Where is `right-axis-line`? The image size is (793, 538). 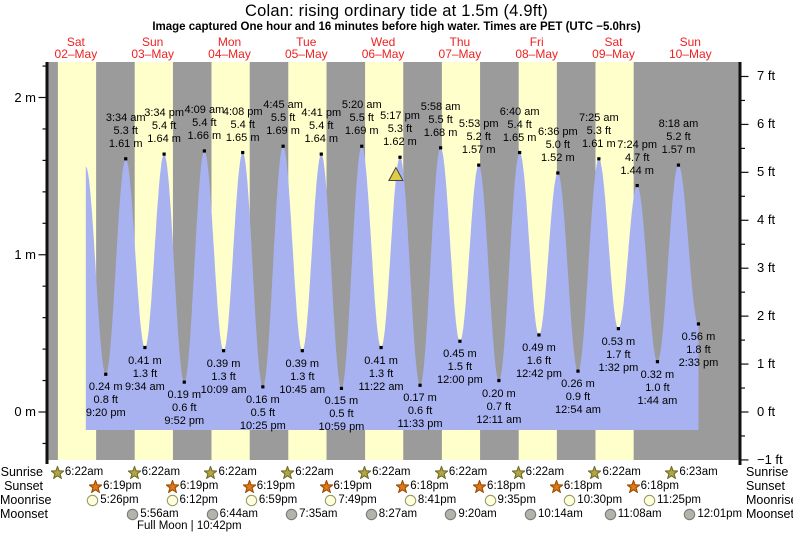
right-axis-line is located at coordinates (740, 263).